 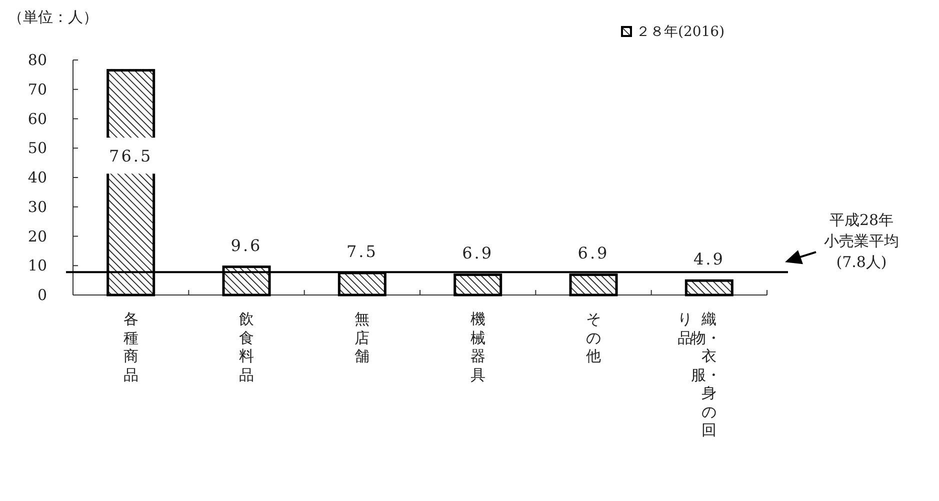 What do you see at coordinates (362, 338) in the screenshot?
I see `x-tick-label: 無店舗` at bounding box center [362, 338].